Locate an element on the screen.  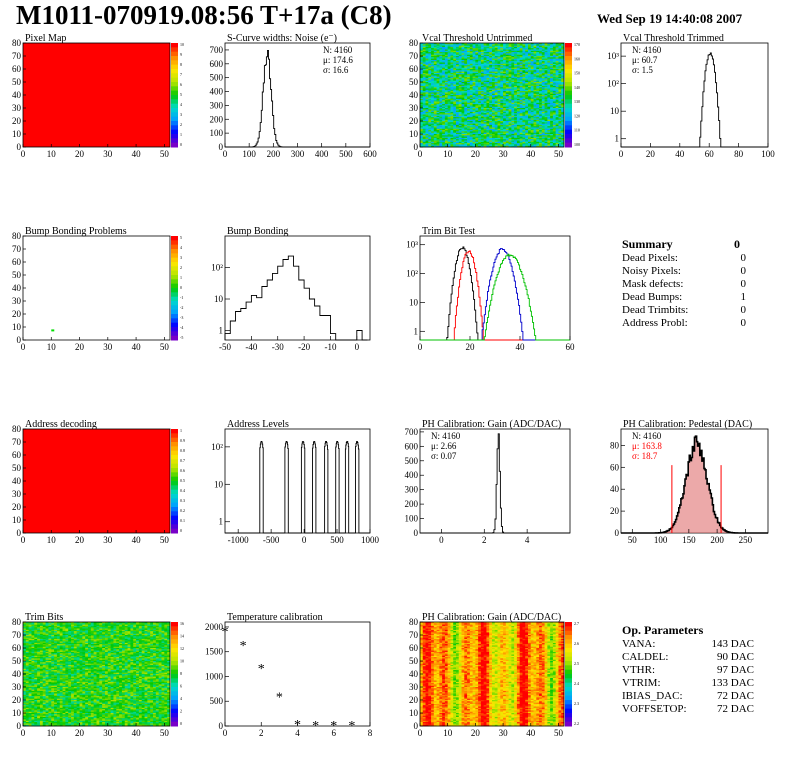
chart-title: Trim Bit Test is located at coordinates (448, 231).